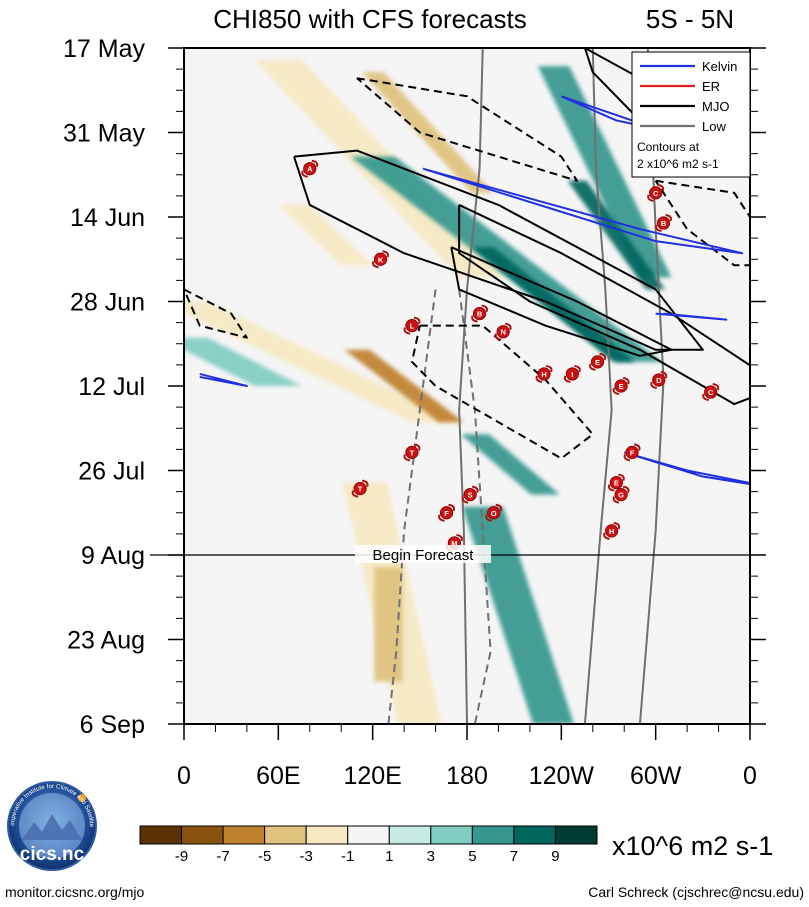 The image size is (809, 907). I want to click on y-tick-label-6: 9 Aug, so click(113, 556).